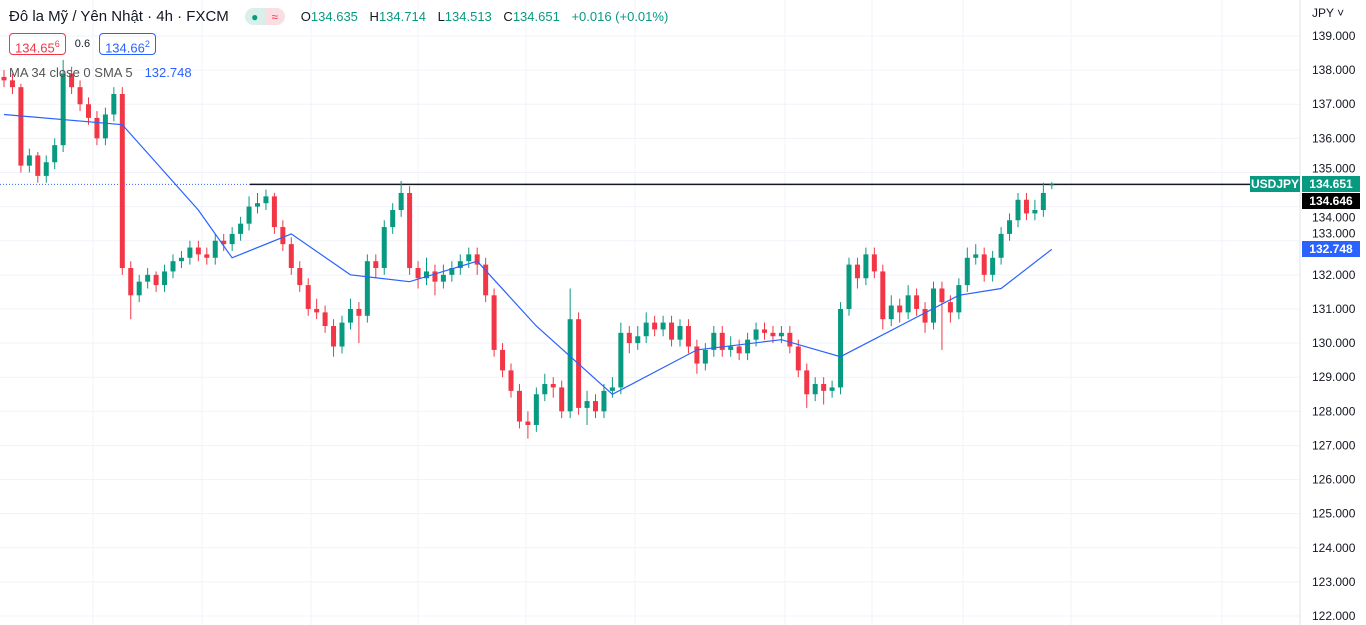 This screenshot has width=1366, height=625. I want to click on currency-selector: JPY ˅, so click(1328, 13).